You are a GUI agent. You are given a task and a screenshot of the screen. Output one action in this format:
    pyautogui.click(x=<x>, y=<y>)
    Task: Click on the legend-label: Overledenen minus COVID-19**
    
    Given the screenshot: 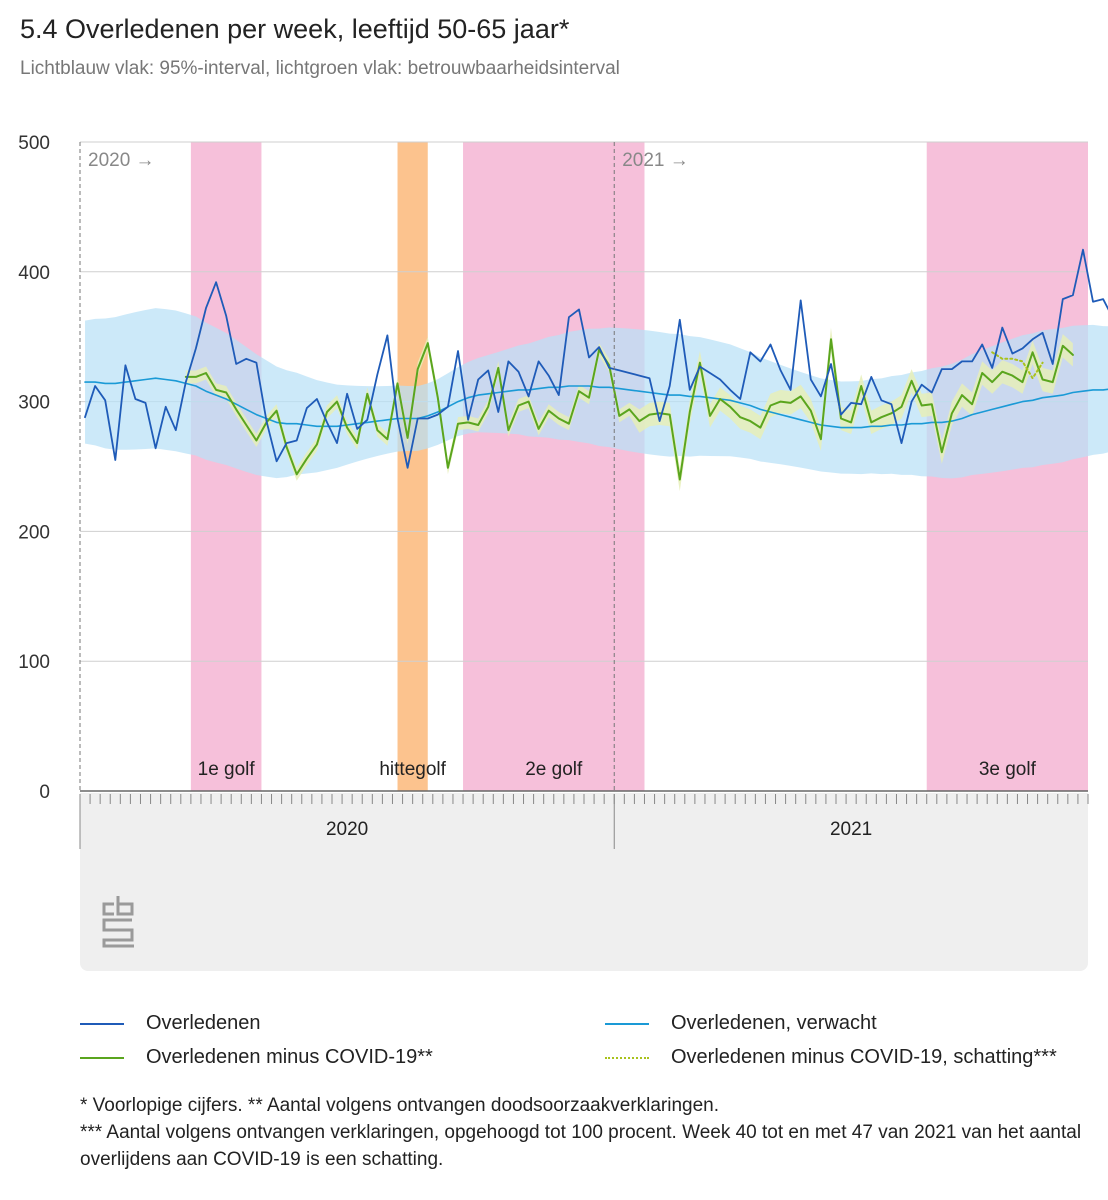 What is the action you would take?
    pyautogui.click(x=289, y=1057)
    